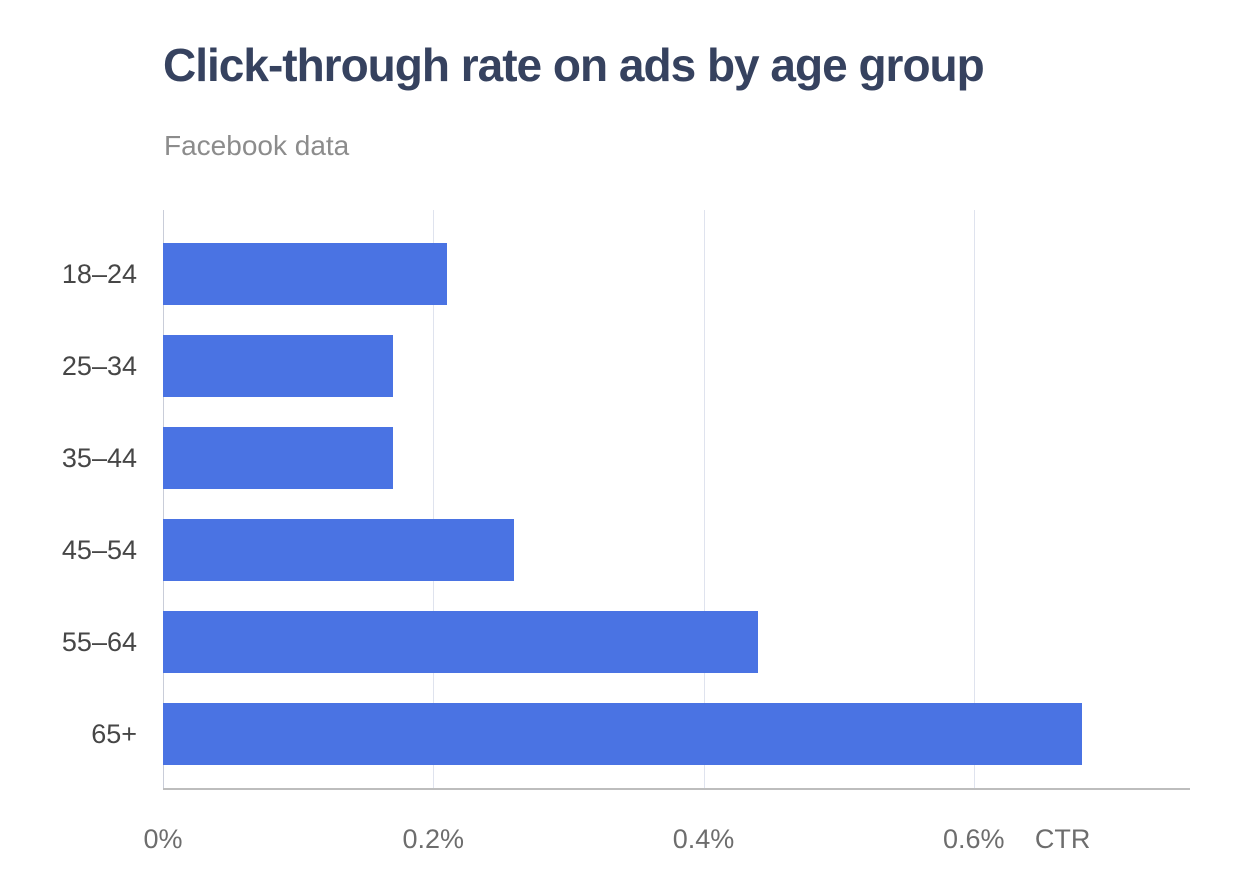  I want to click on chart-subtitle: Facebook data, so click(257, 145).